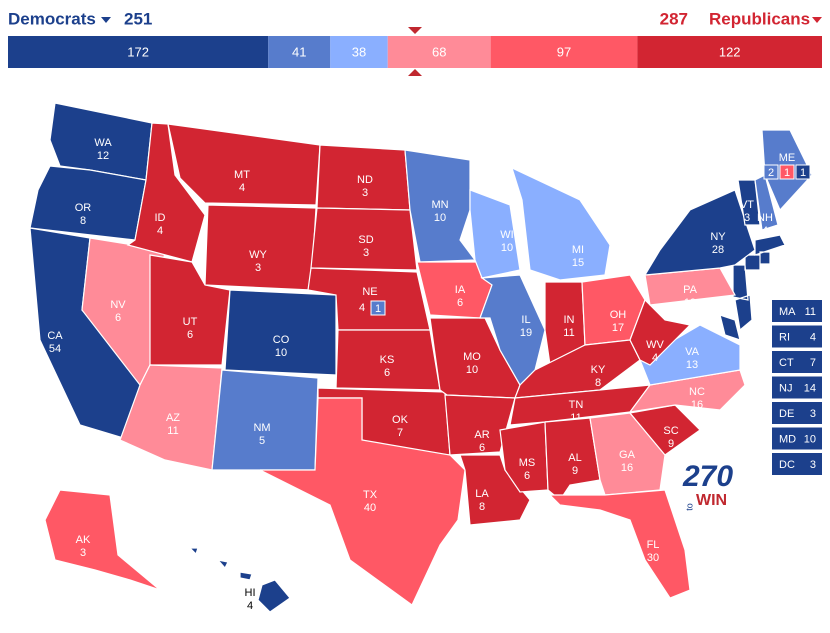  Describe the element at coordinates (697, 392) in the screenshot. I see `state-abbr: NC` at that location.